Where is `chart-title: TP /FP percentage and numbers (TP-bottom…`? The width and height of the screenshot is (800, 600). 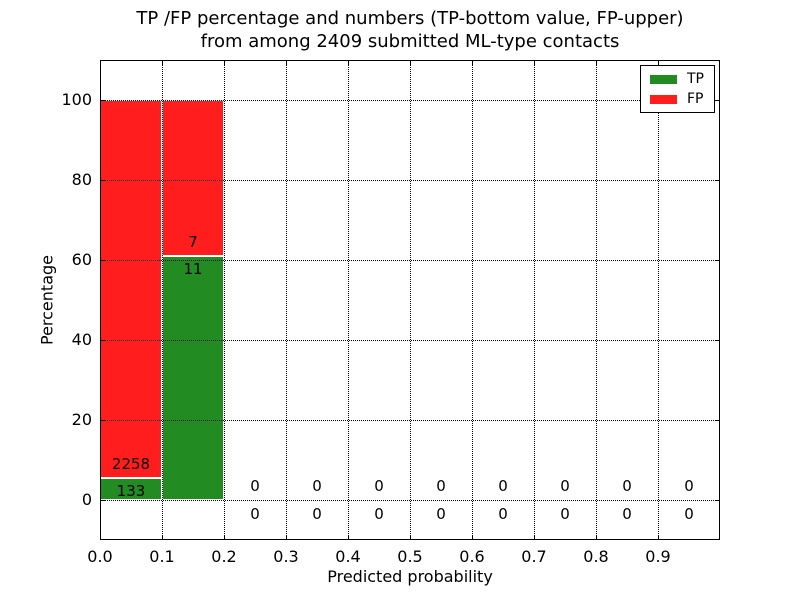
chart-title: TP /FP percentage and numbers (TP-bottom… is located at coordinates (410, 30).